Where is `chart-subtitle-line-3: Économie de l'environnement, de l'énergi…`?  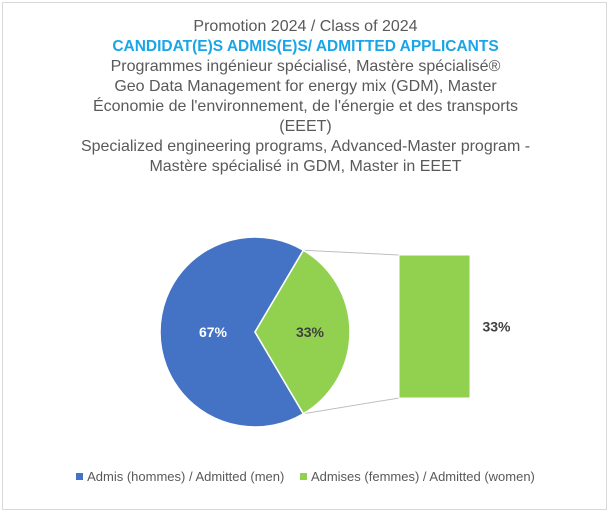
chart-subtitle-line-3: Économie de l'environnement, de l'énergi… is located at coordinates (305, 106).